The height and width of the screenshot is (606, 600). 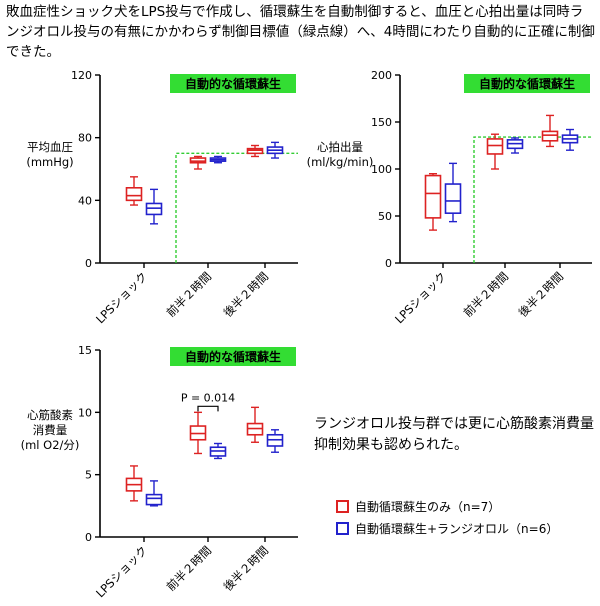 What do you see at coordinates (85, 350) in the screenshot?
I see `y-tick-label: 15` at bounding box center [85, 350].